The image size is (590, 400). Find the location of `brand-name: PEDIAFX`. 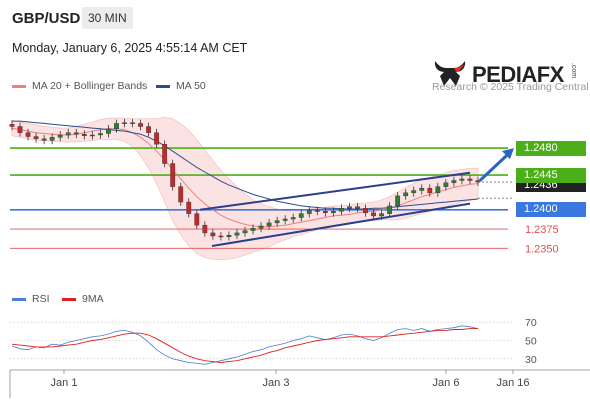

brand-name: PEDIAFX is located at coordinates (518, 74).